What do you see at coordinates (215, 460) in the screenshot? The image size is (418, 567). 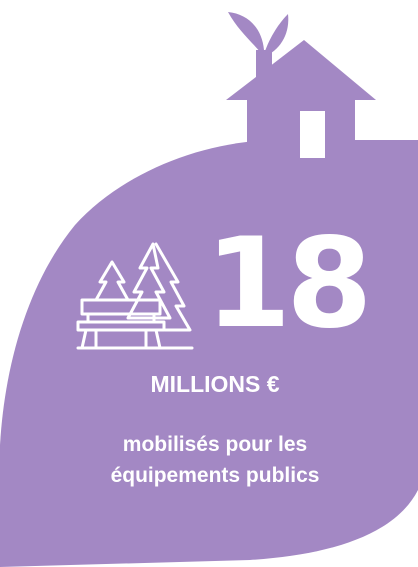 I see `amount-description: mobilisés pour les équipements publics` at bounding box center [215, 460].